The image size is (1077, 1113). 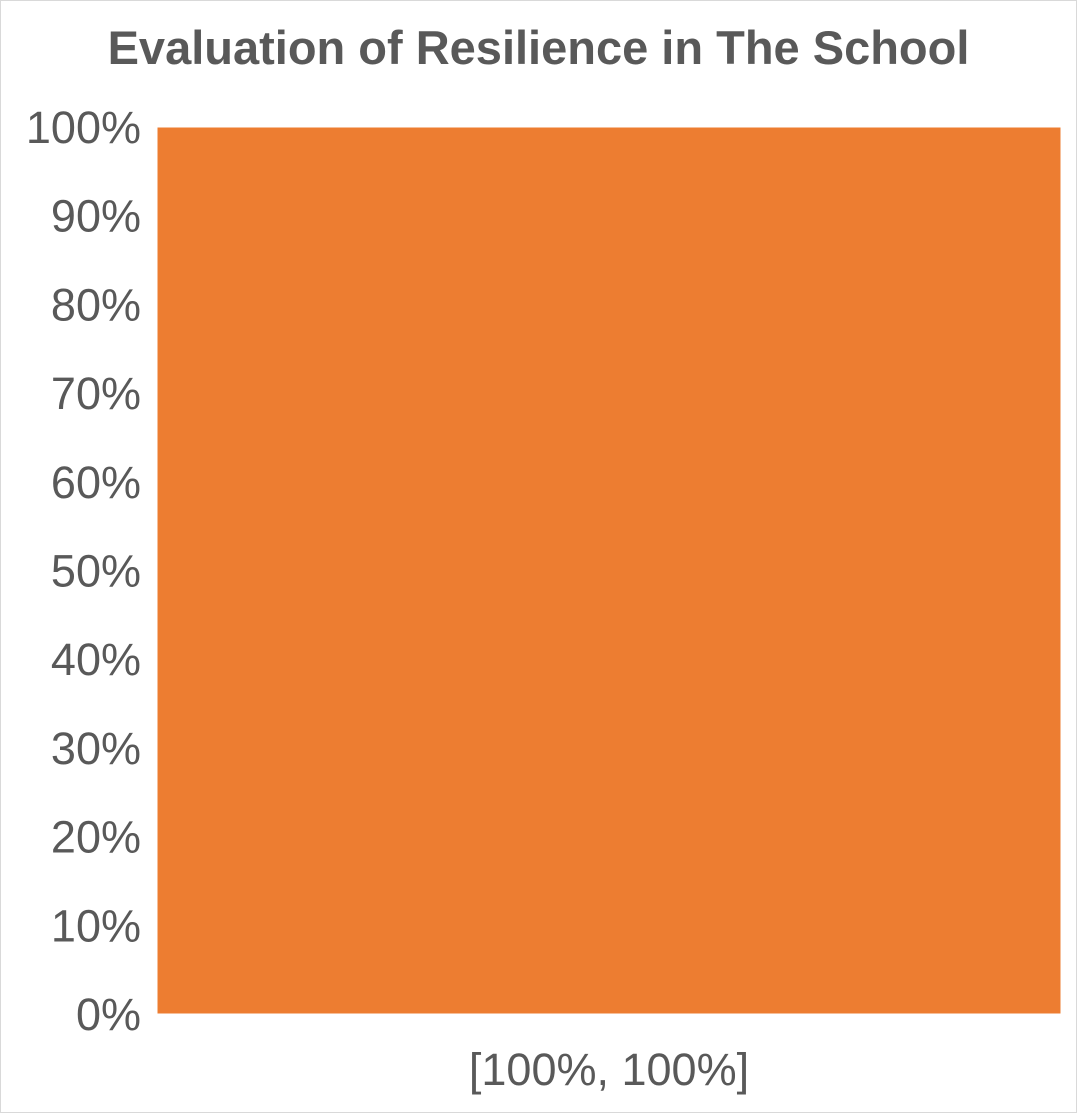 I want to click on y-tick-label: 70%, so click(x=96, y=393).